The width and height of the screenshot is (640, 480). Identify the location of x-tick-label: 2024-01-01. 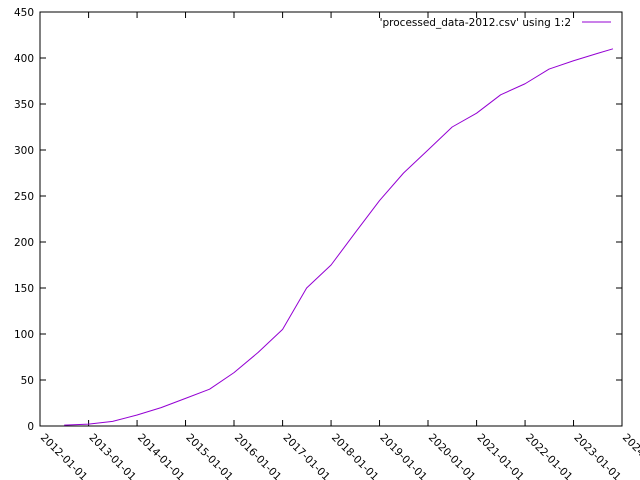
(630, 456).